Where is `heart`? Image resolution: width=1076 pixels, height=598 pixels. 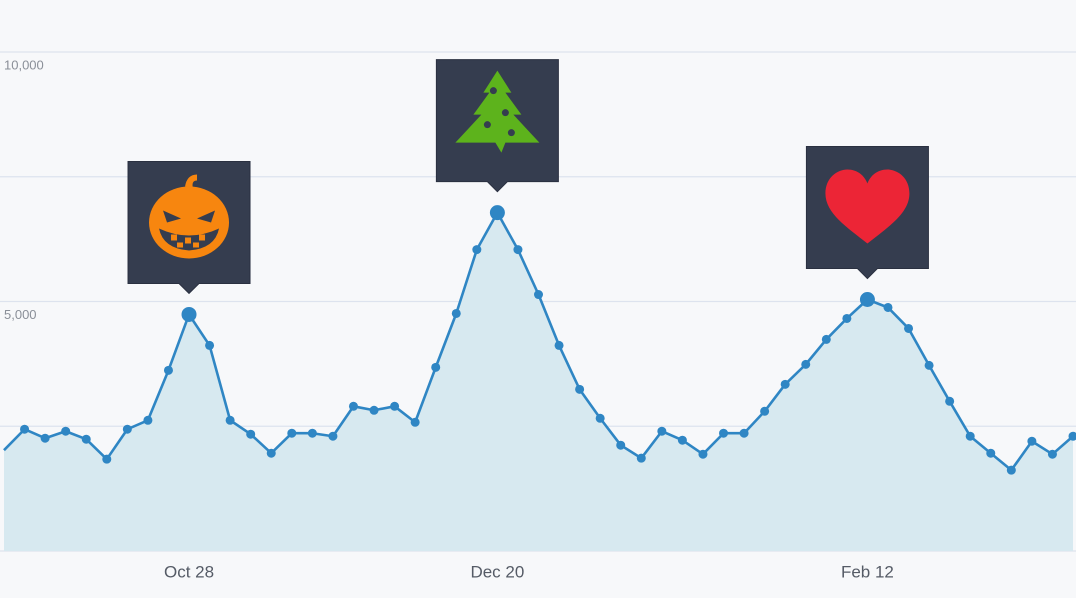 heart is located at coordinates (867, 206).